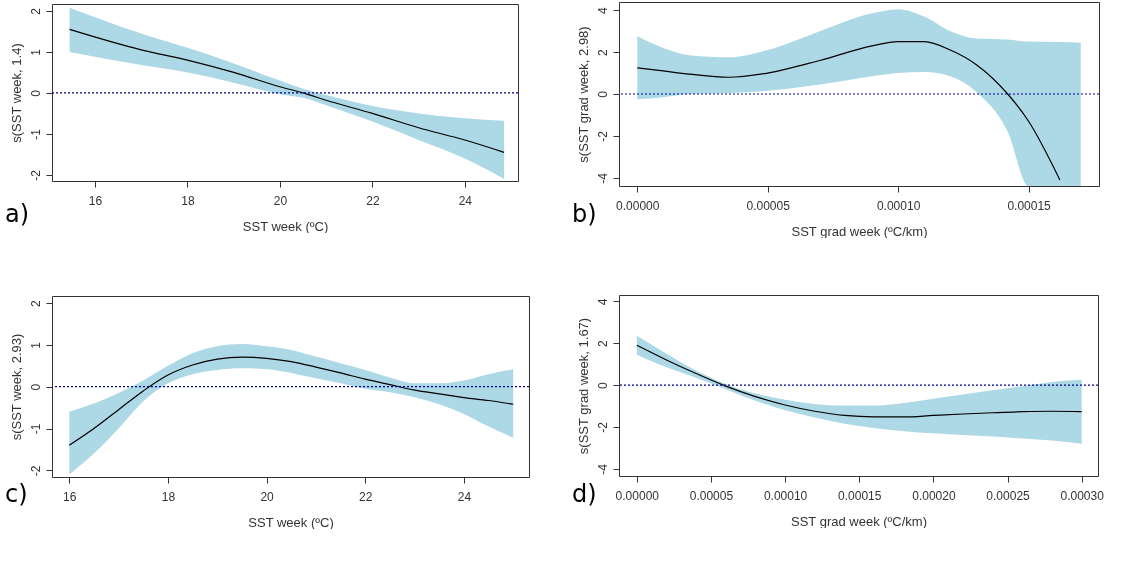 Image resolution: width=1134 pixels, height=561 pixels. What do you see at coordinates (583, 94) in the screenshot?
I see `y-axis-title: s(SST grad week, 2.98)` at bounding box center [583, 94].